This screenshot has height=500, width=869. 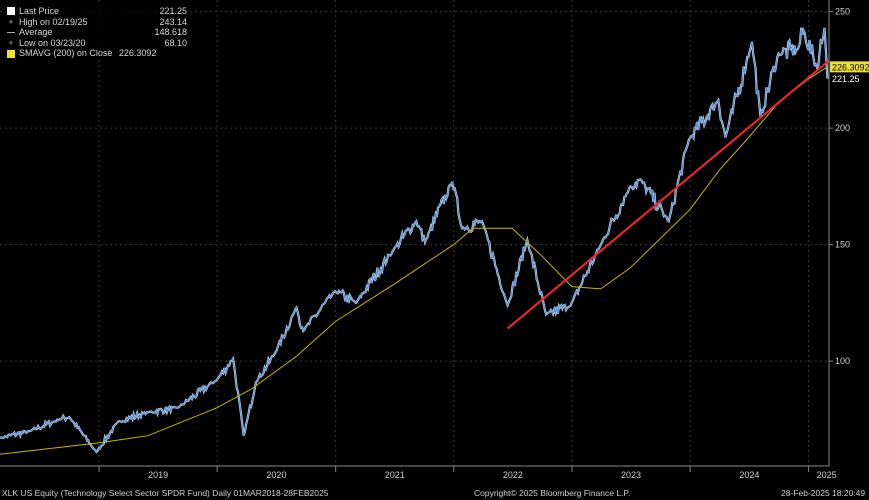 I want to click on x-tick-label: 2025, so click(x=827, y=475).